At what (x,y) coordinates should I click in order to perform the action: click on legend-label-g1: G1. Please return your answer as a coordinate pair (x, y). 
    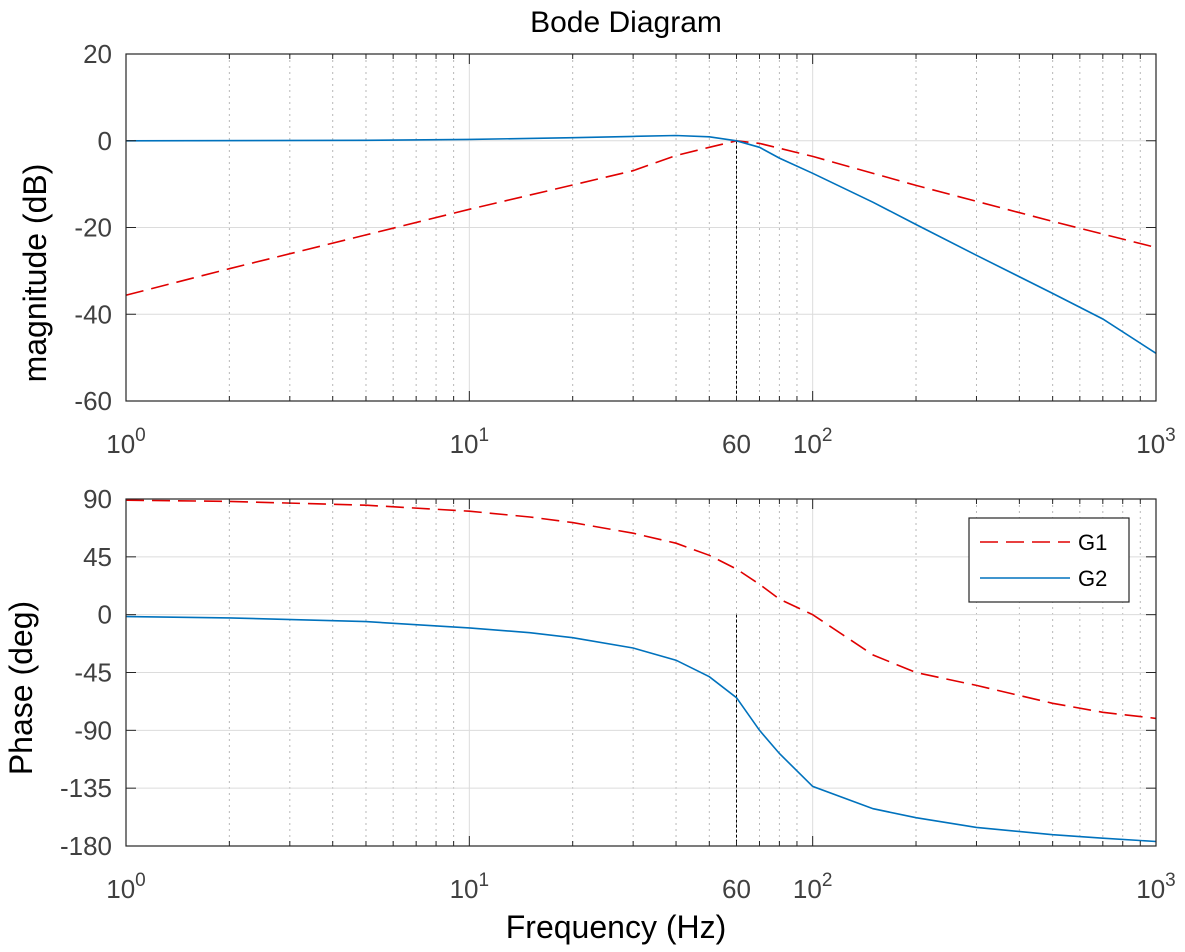
    Looking at the image, I should click on (1092, 542).